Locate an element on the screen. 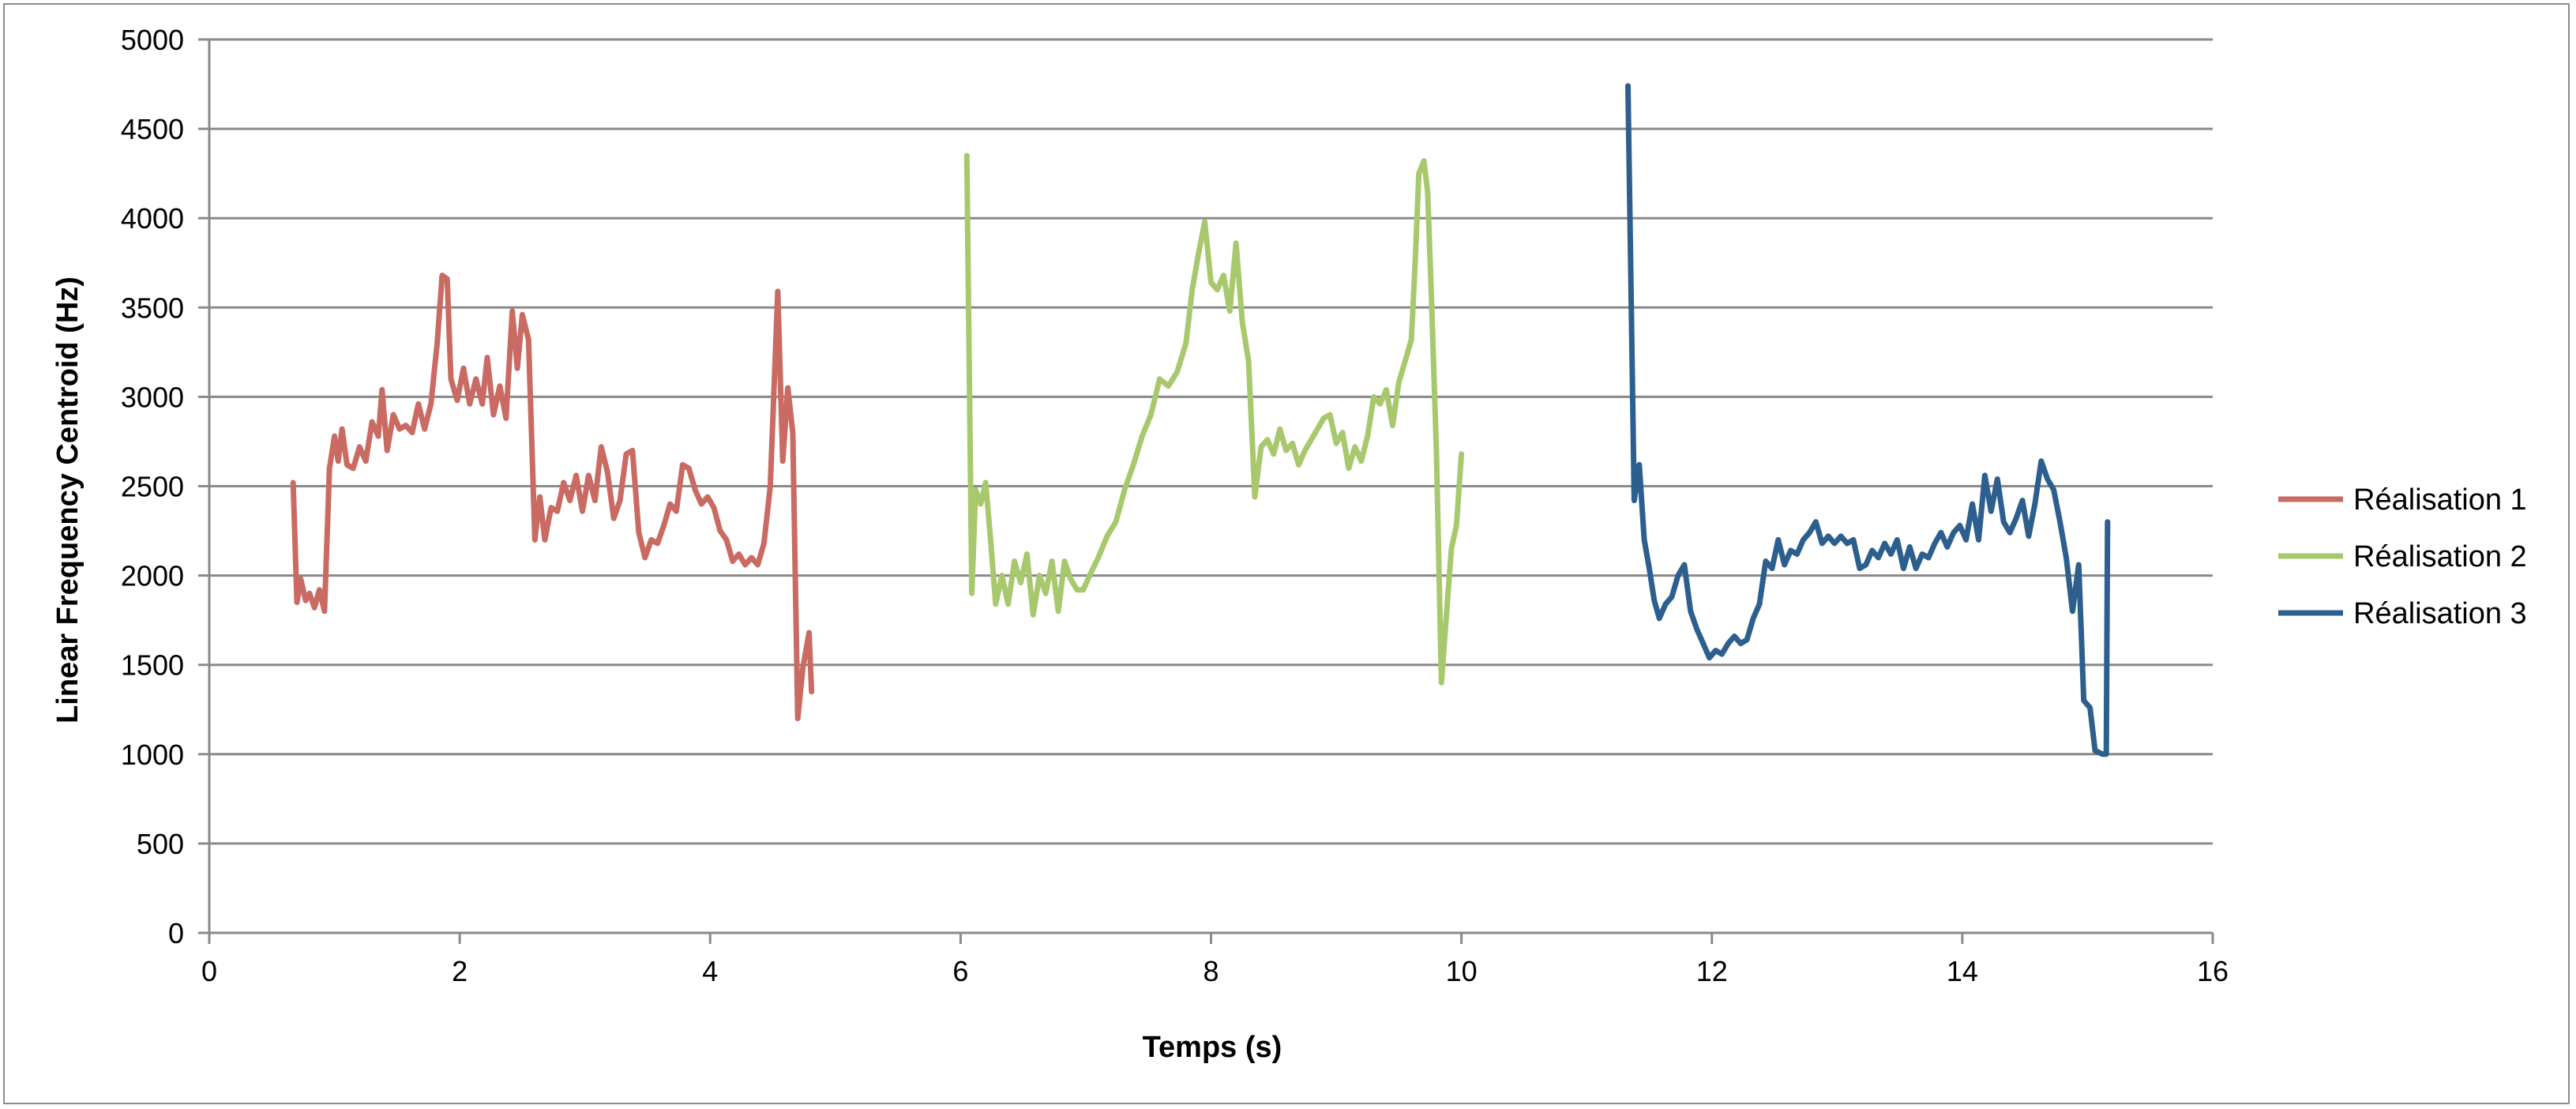 The width and height of the screenshot is (2576, 1109). legend-label-3: Réalisation 3 is located at coordinates (2440, 613).